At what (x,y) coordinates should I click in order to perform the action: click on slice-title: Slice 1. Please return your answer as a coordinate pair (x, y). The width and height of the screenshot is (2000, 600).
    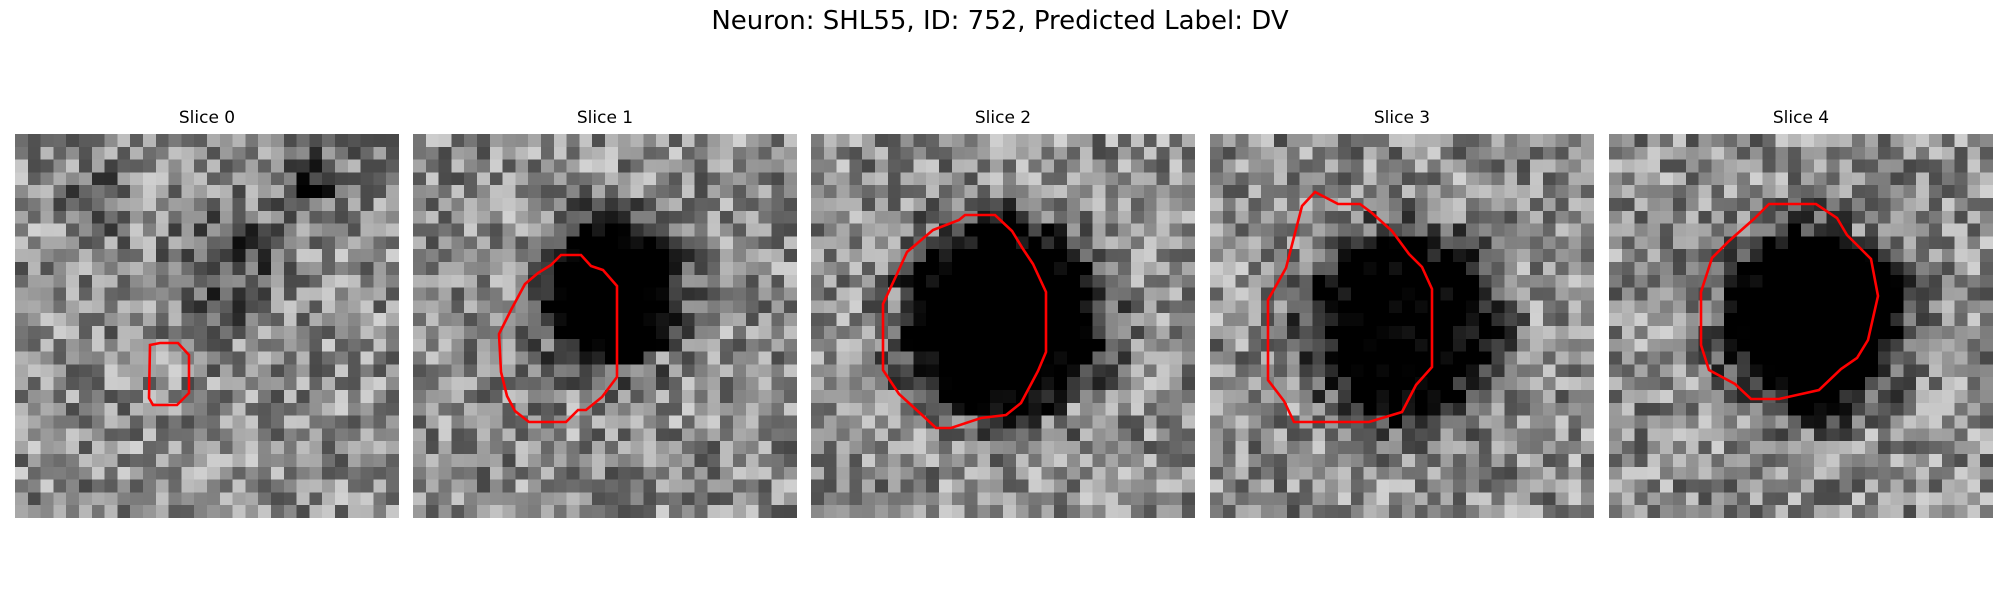
    Looking at the image, I should click on (605, 118).